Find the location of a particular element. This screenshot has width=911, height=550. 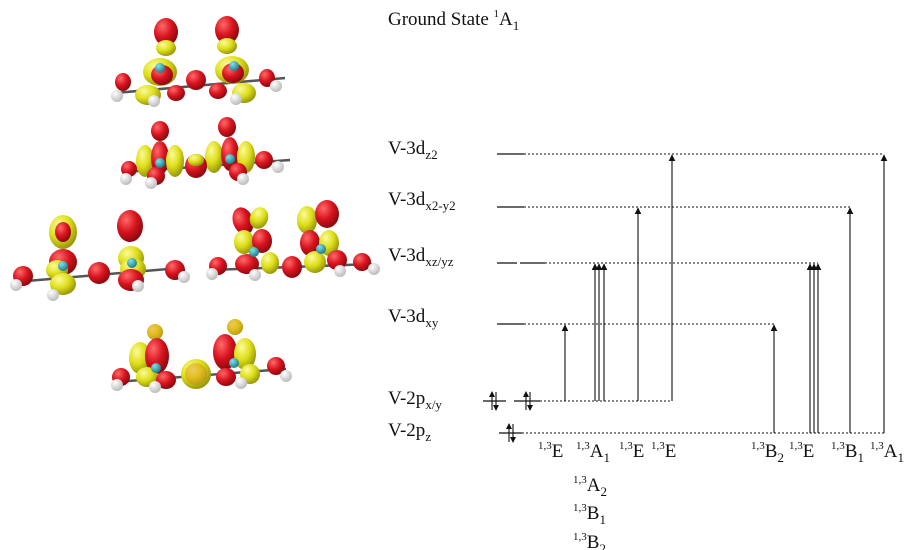

state-label-A2: 1,3A2 is located at coordinates (590, 486).